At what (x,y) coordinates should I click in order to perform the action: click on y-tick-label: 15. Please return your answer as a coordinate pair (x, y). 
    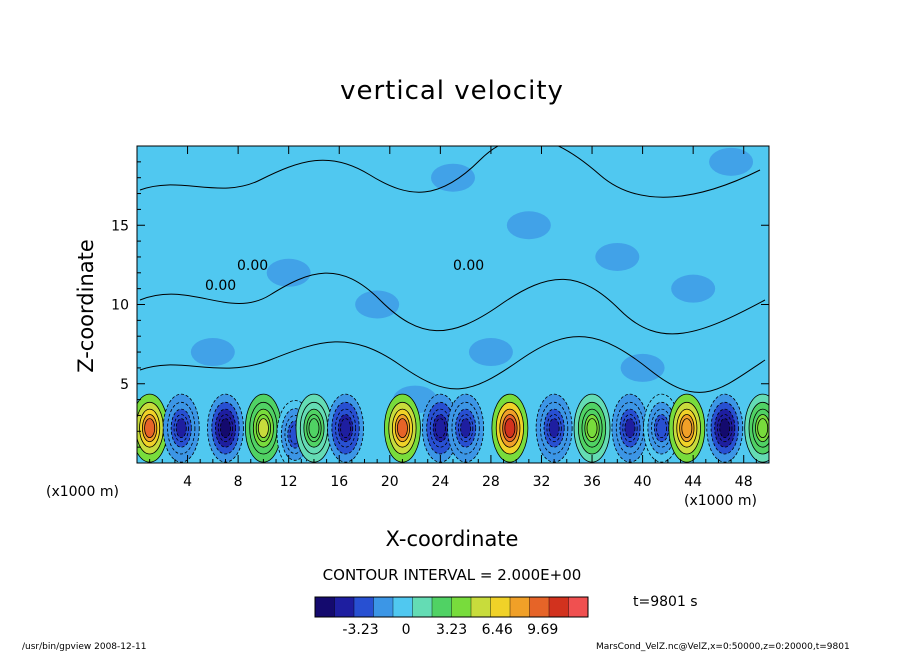
    Looking at the image, I should click on (120, 226).